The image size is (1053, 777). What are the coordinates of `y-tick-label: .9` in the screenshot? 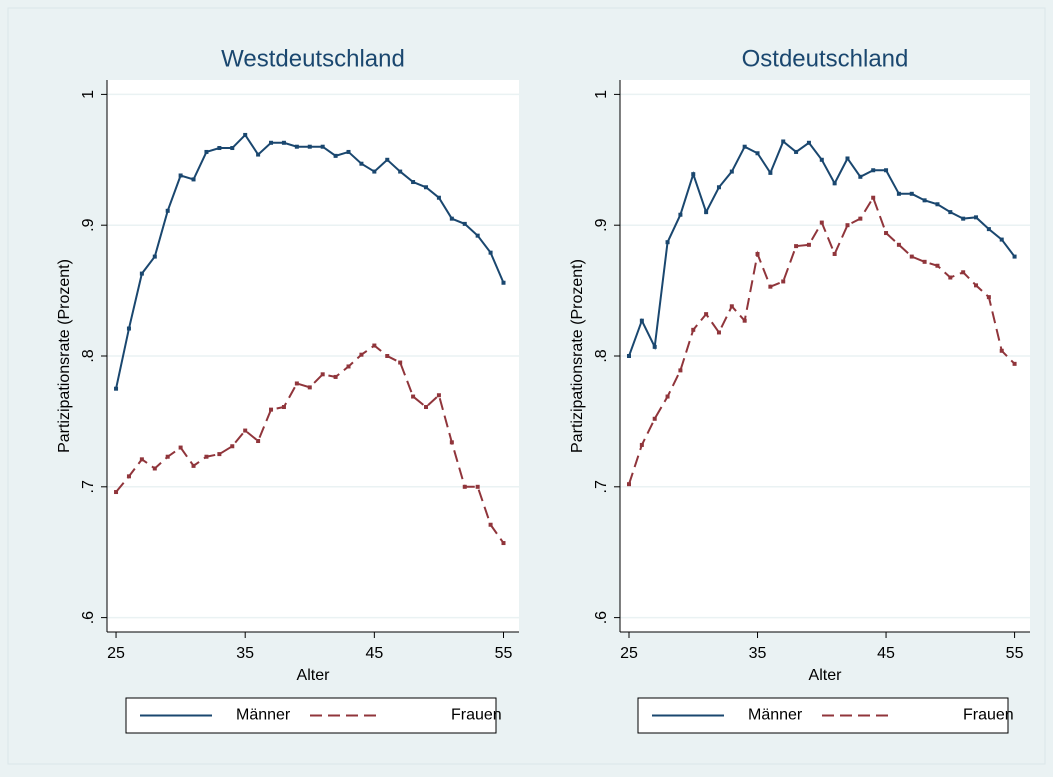 It's located at (601, 224).